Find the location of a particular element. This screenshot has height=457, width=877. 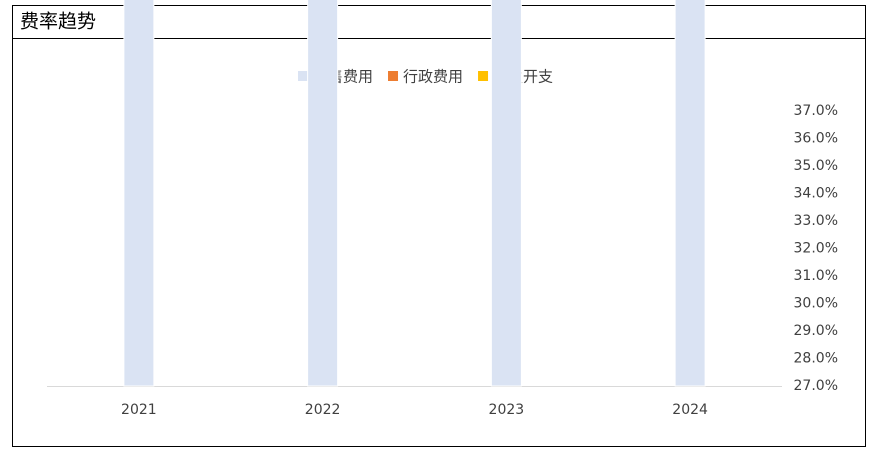

y-tick-label: 35.0% is located at coordinates (816, 166).